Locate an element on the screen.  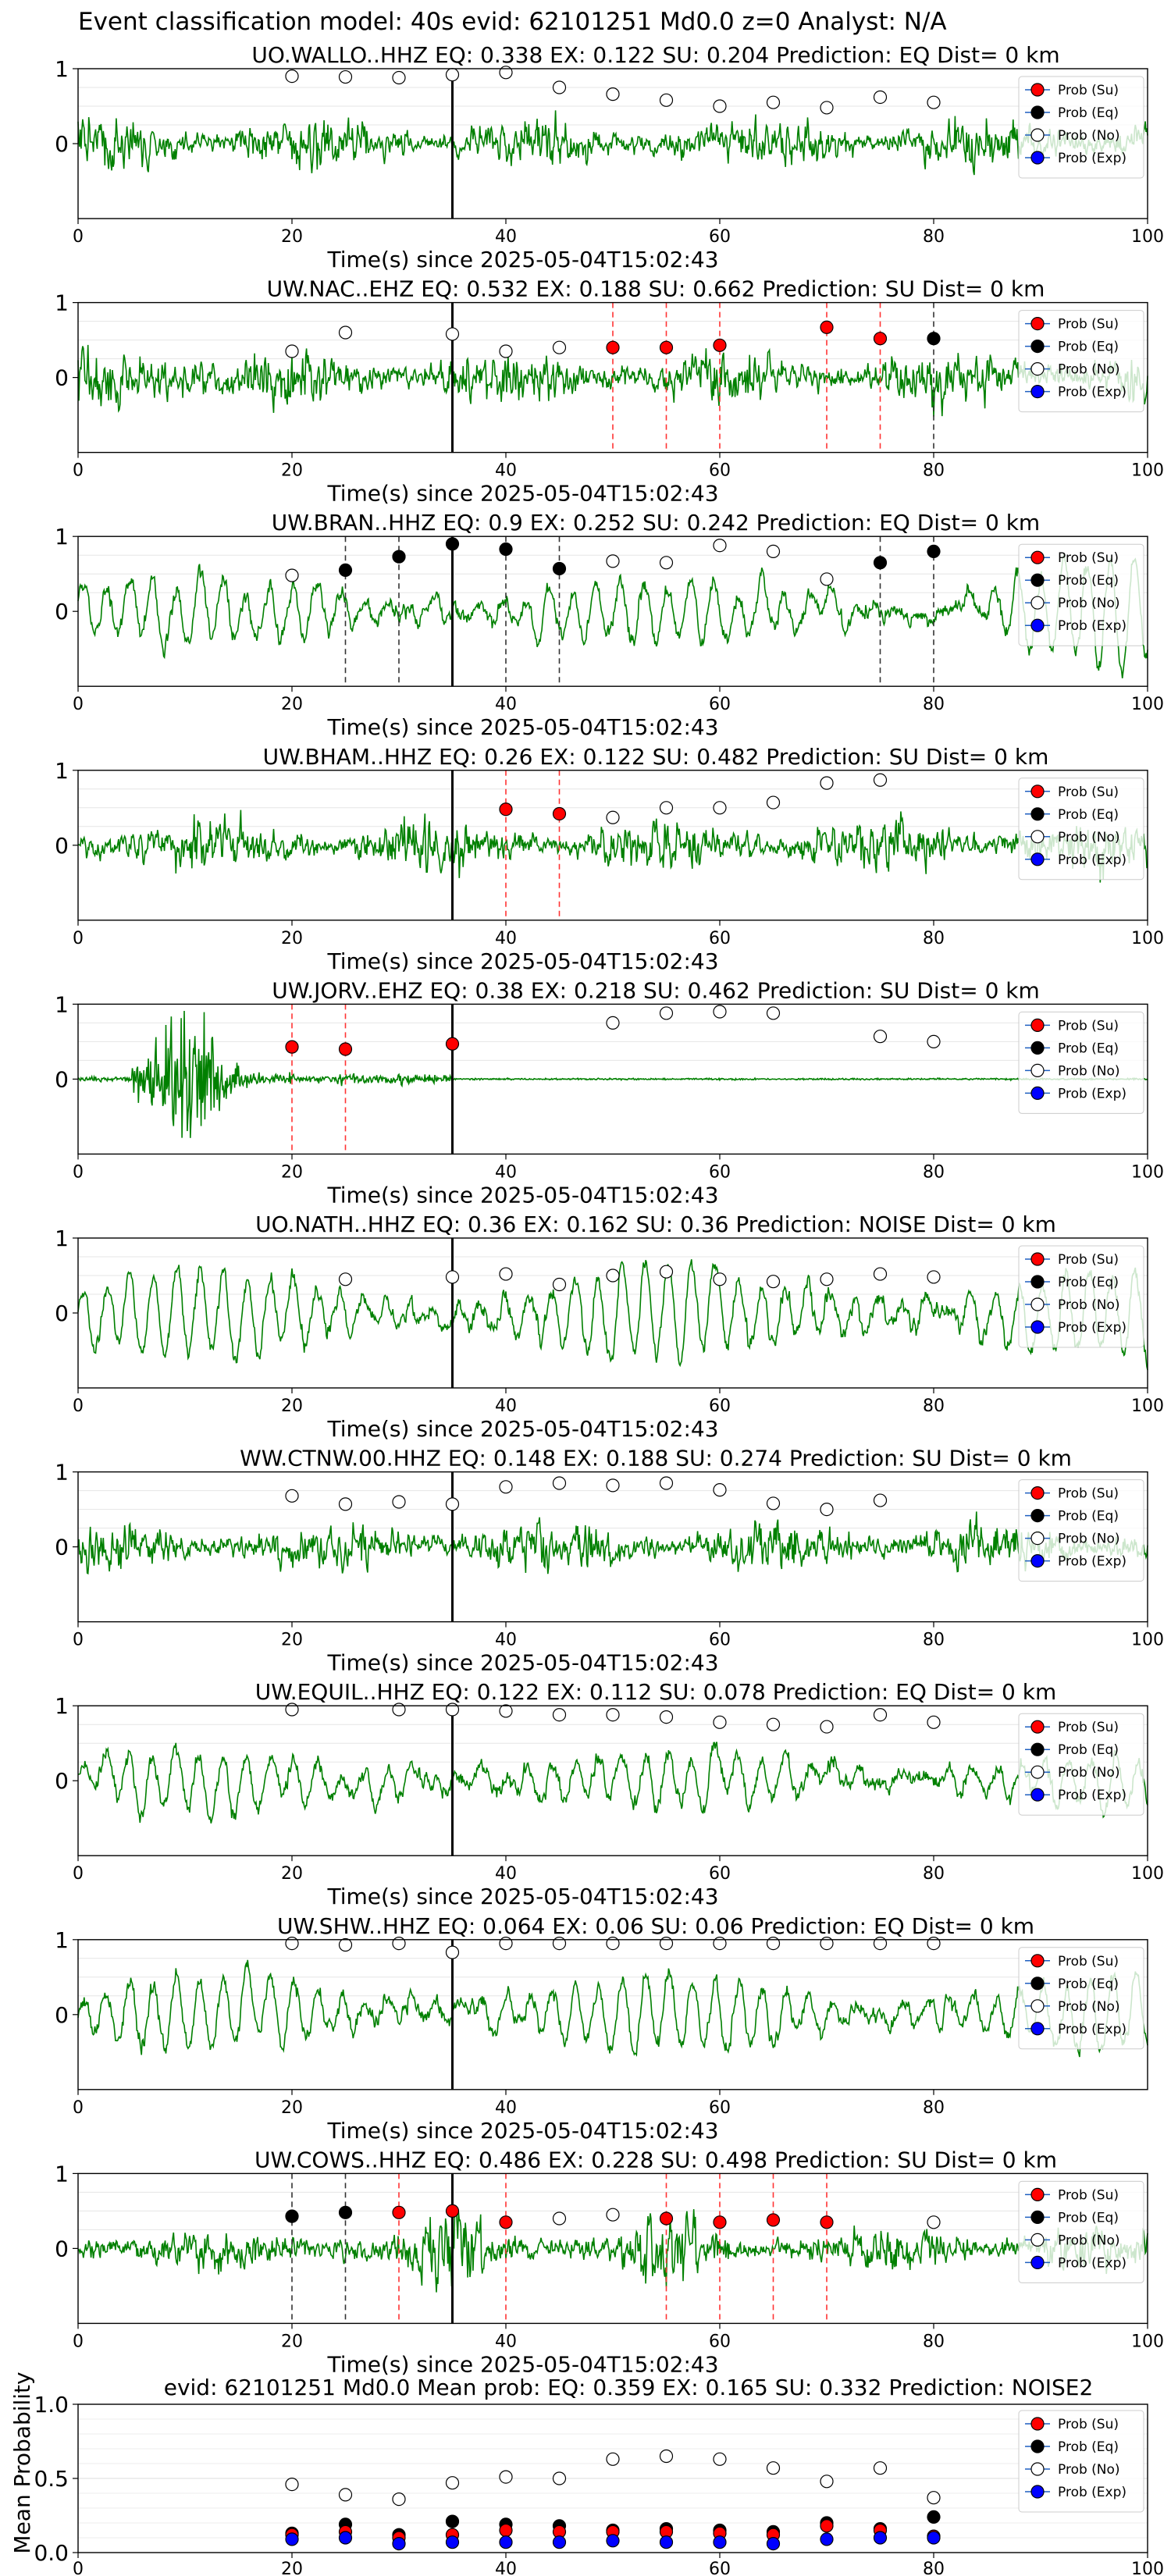
legend: Prob (Su) Prob (Eq) Prob (No) Prob (Exp) is located at coordinates (1081, 2461).